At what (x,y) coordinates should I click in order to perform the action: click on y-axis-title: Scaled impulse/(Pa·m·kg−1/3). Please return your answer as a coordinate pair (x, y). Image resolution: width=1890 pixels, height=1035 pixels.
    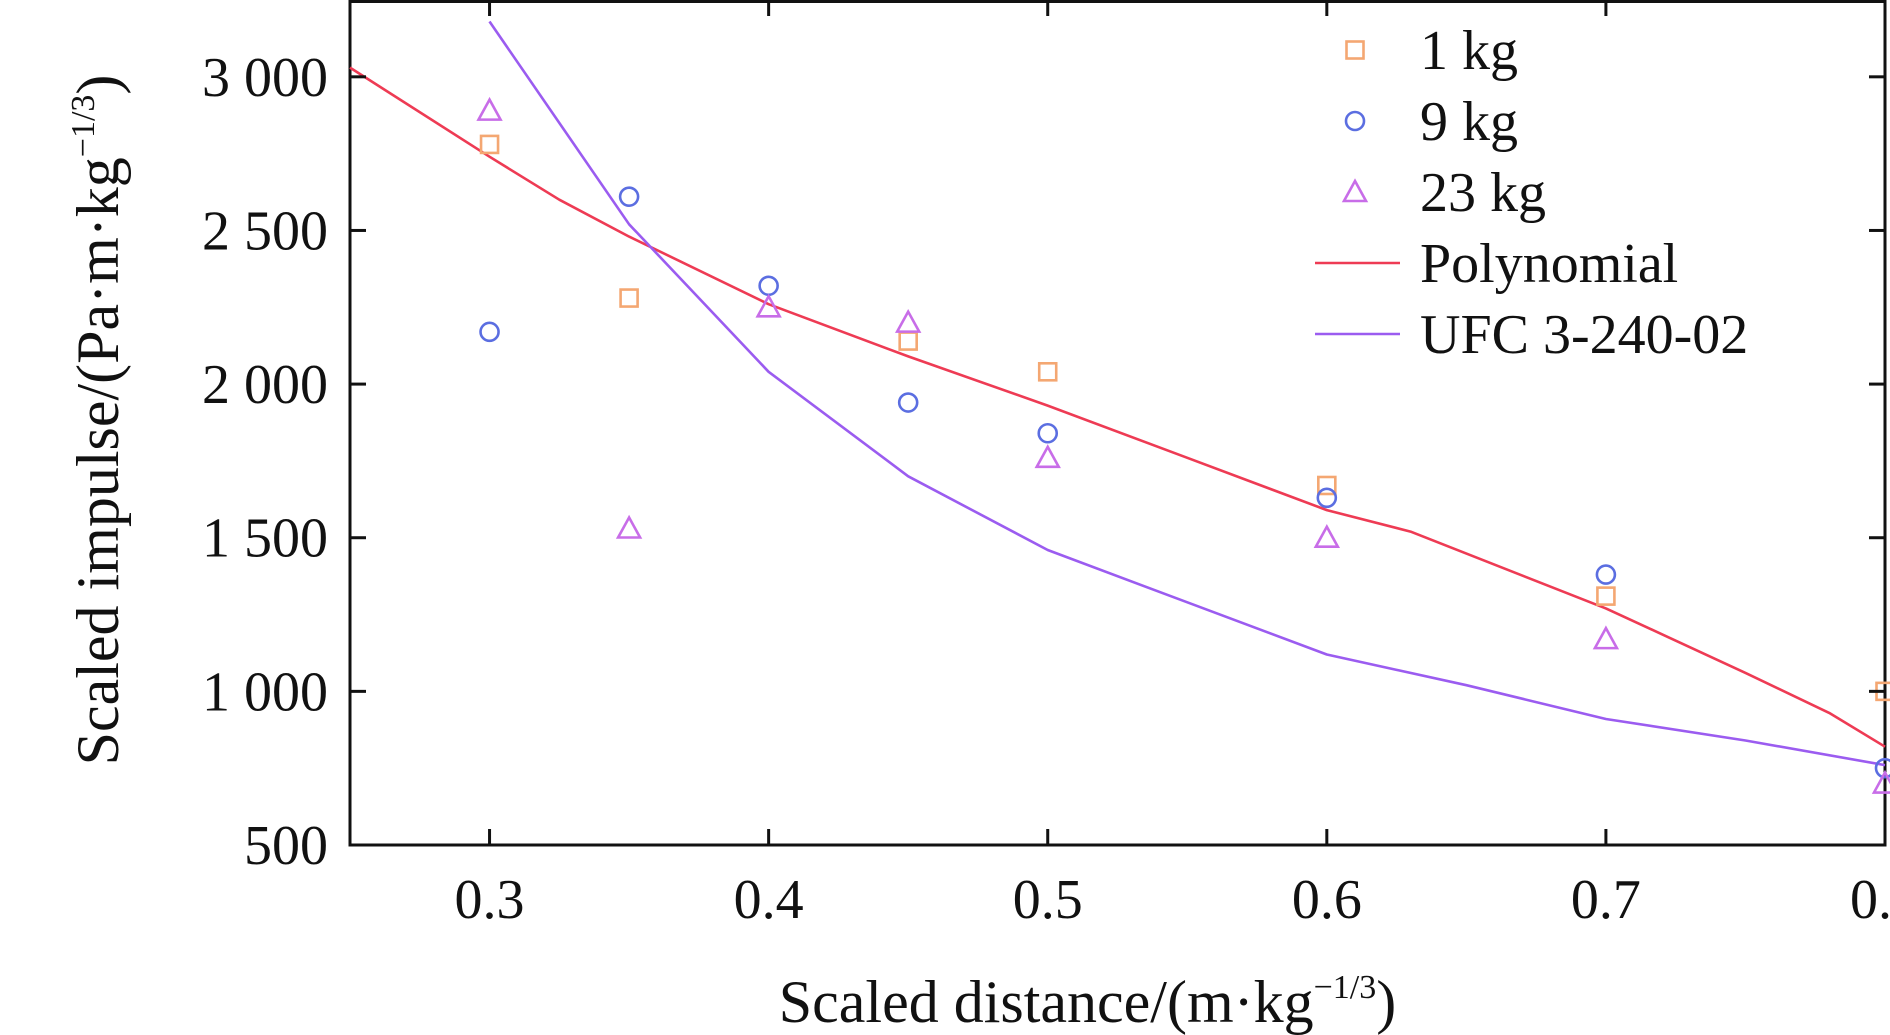
    Looking at the image, I should click on (98, 420).